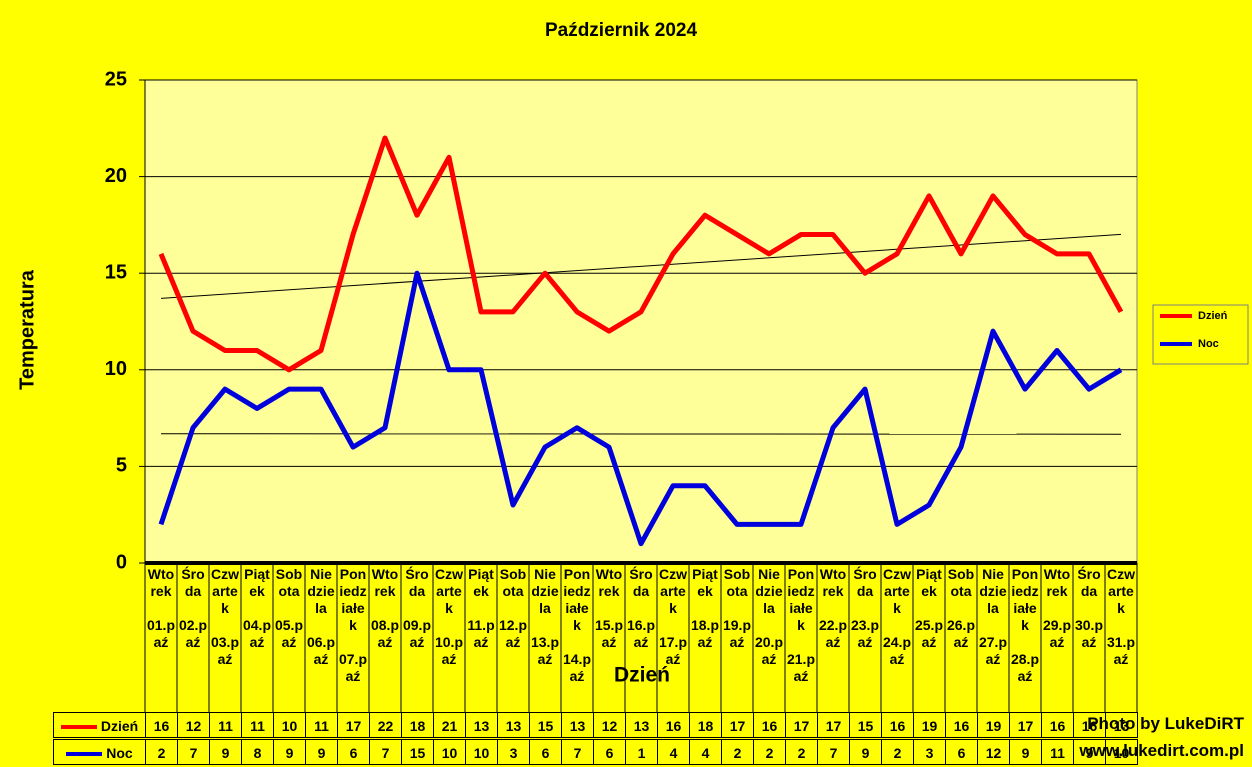  What do you see at coordinates (640, 608) in the screenshot?
I see `x-tick-label: Środa 16.paź` at bounding box center [640, 608].